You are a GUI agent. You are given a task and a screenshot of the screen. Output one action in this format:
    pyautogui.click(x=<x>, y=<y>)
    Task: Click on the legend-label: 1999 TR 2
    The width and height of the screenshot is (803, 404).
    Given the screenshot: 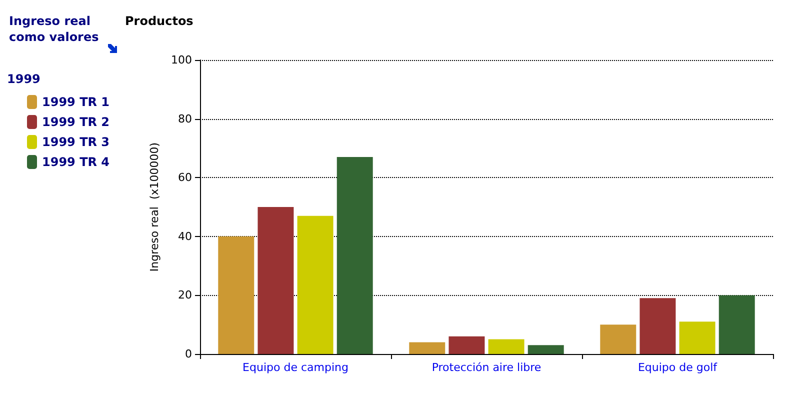 What is the action you would take?
    pyautogui.click(x=76, y=122)
    